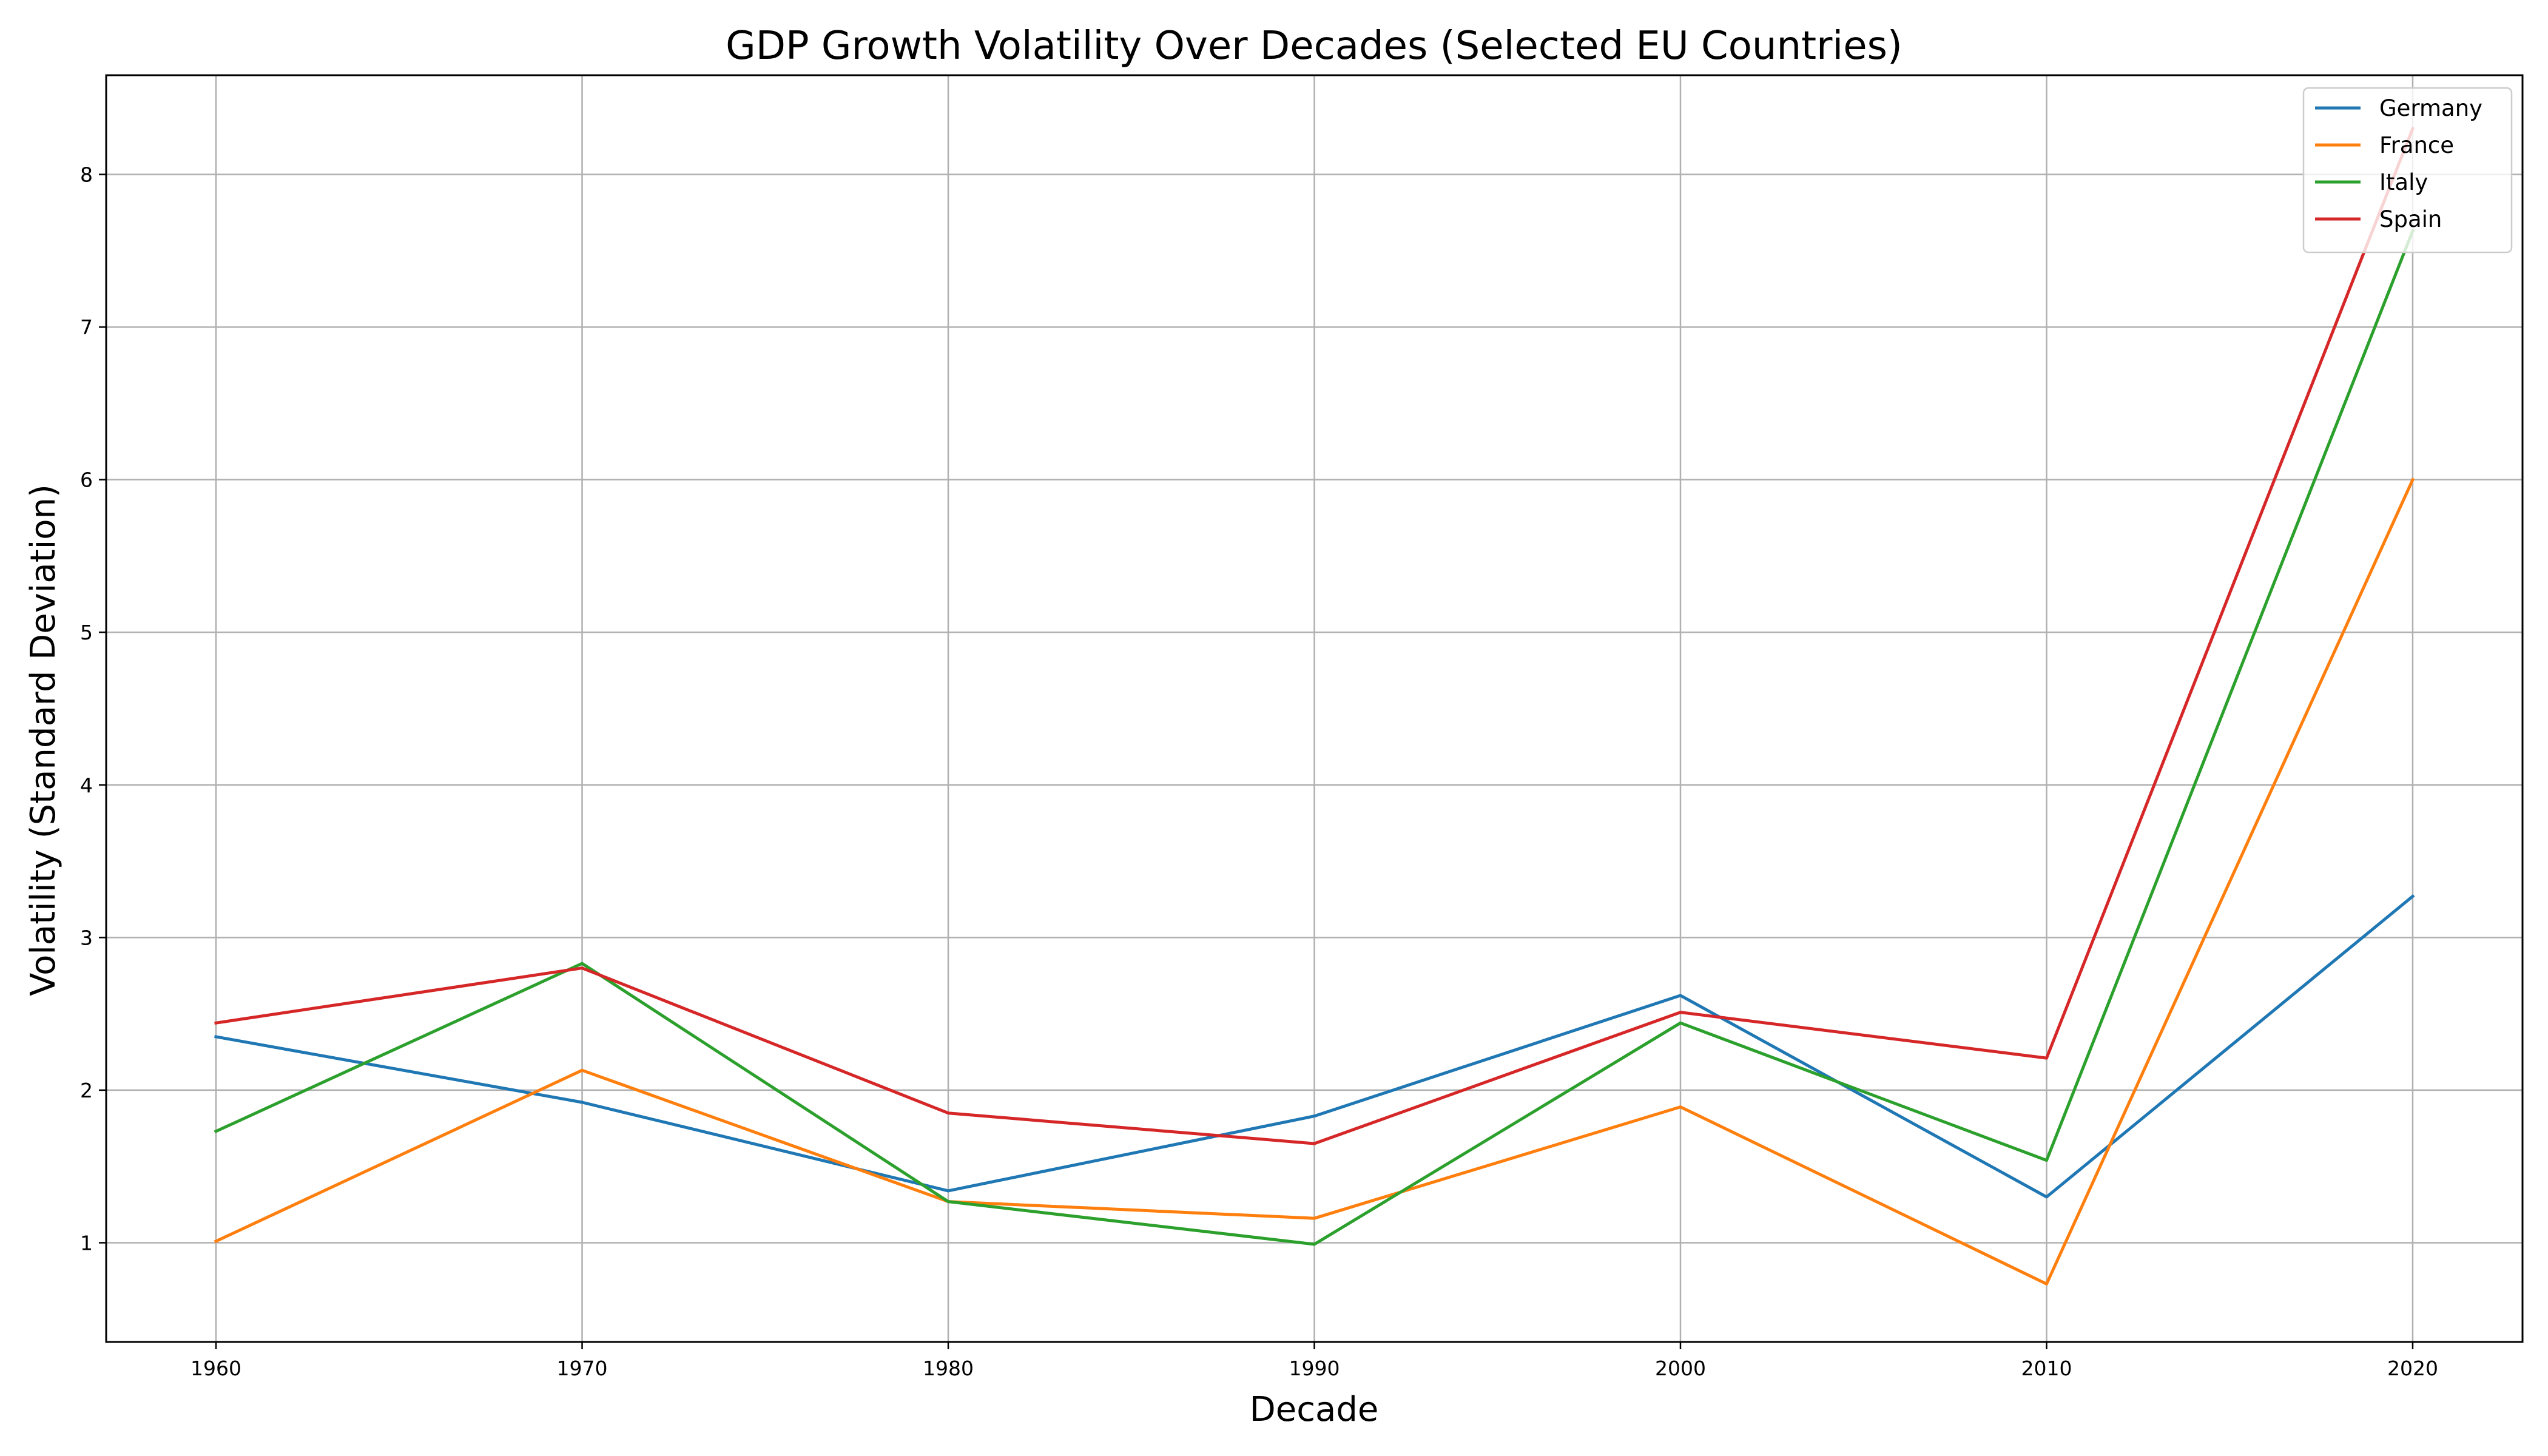 Image resolution: width=2548 pixels, height=1456 pixels. I want to click on y-tick-label: 3, so click(86, 937).